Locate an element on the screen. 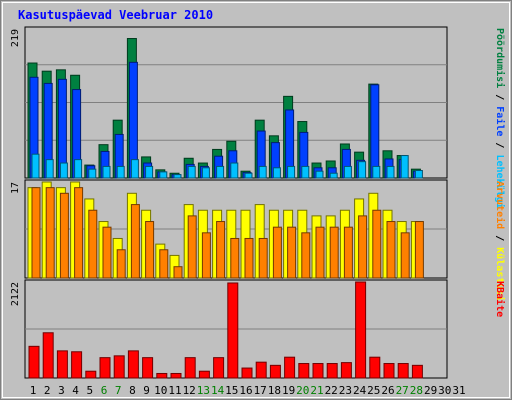 The width and height of the screenshot is (512, 404). bar-hits-files-pages-lehekülgi-day-17 is located at coordinates (262, 172).